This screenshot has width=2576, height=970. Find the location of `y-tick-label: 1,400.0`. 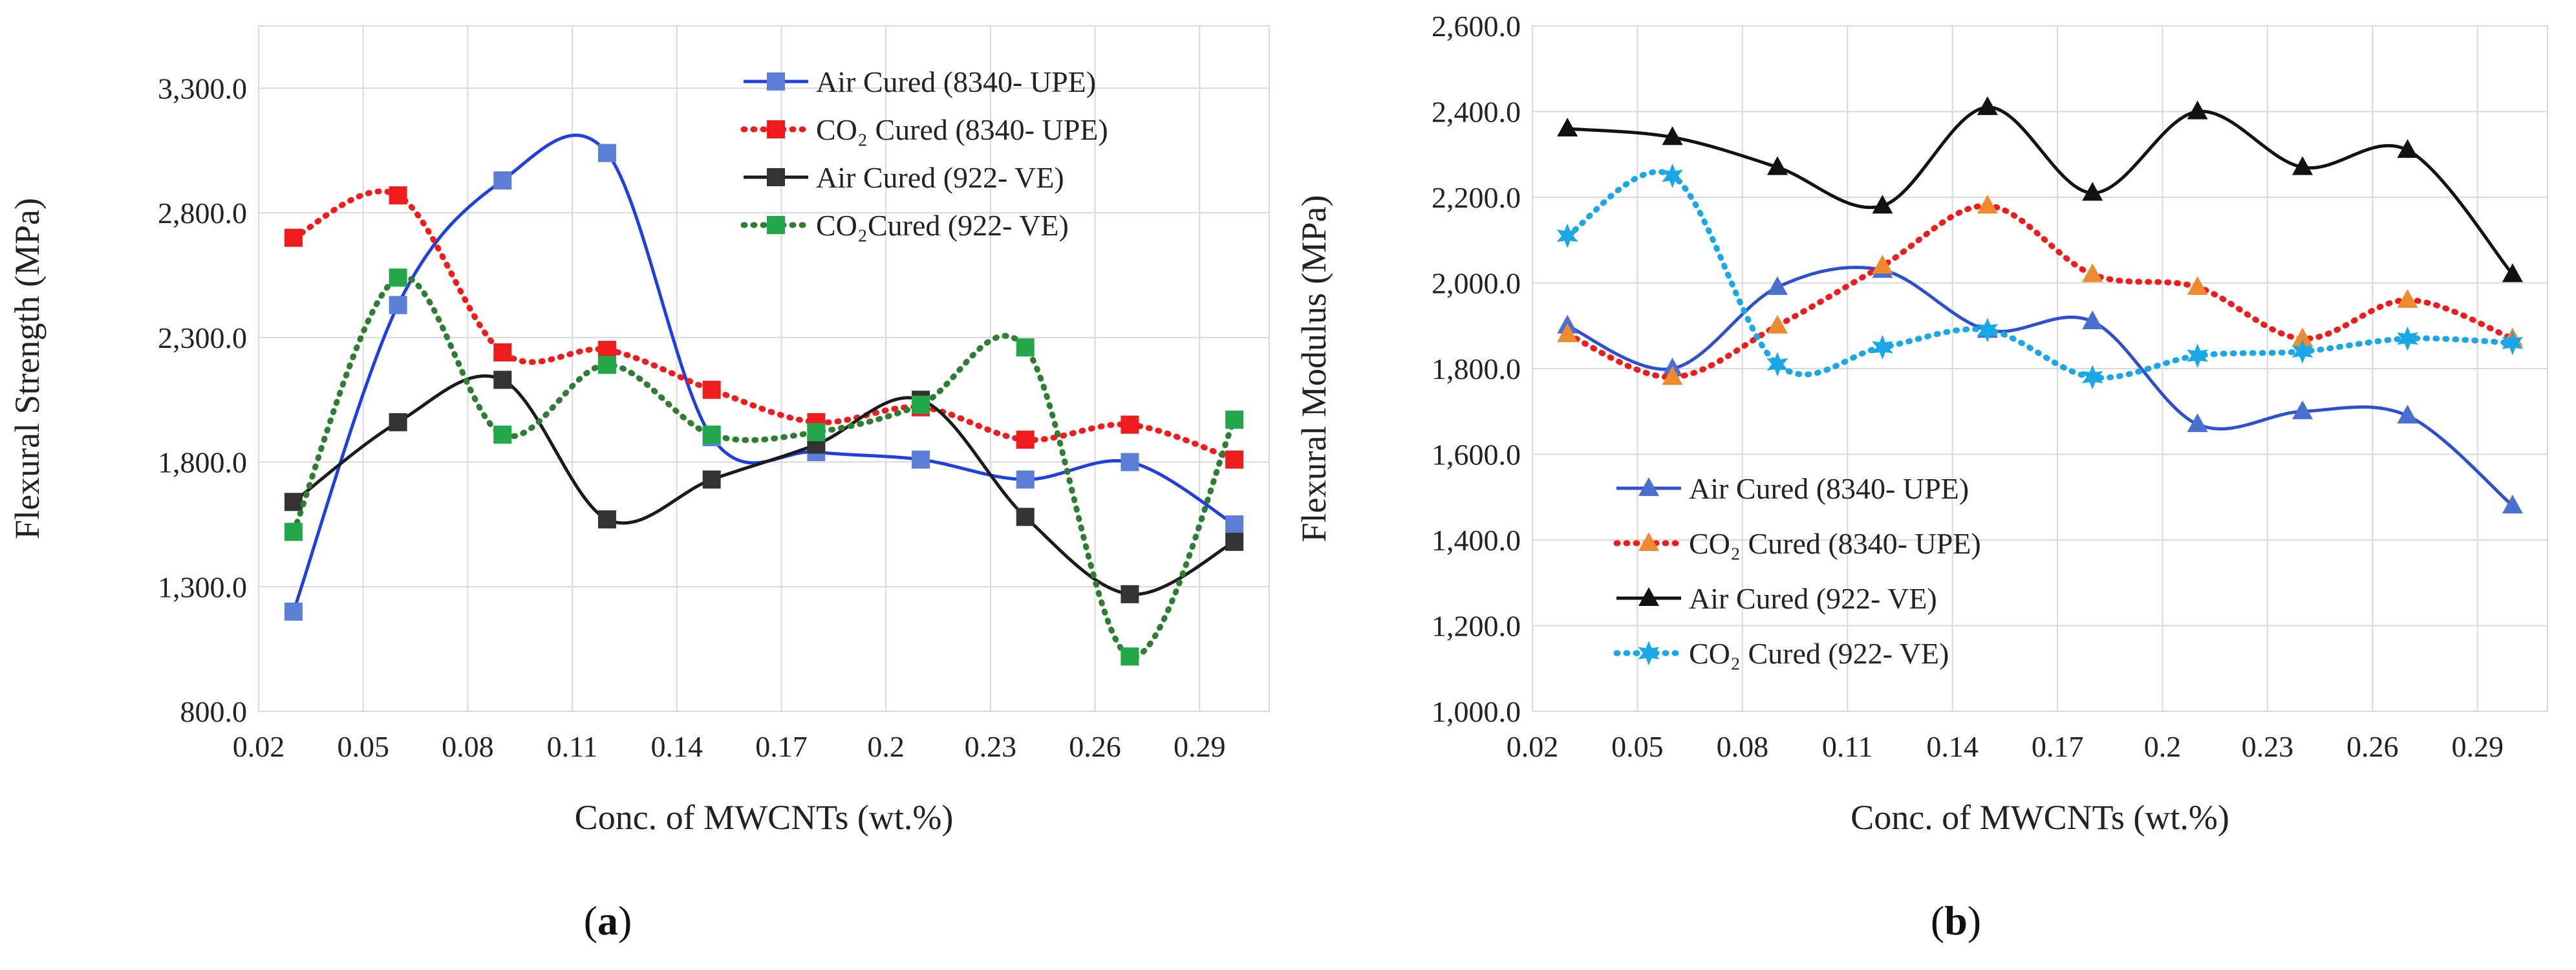

y-tick-label: 1,400.0 is located at coordinates (1477, 540).